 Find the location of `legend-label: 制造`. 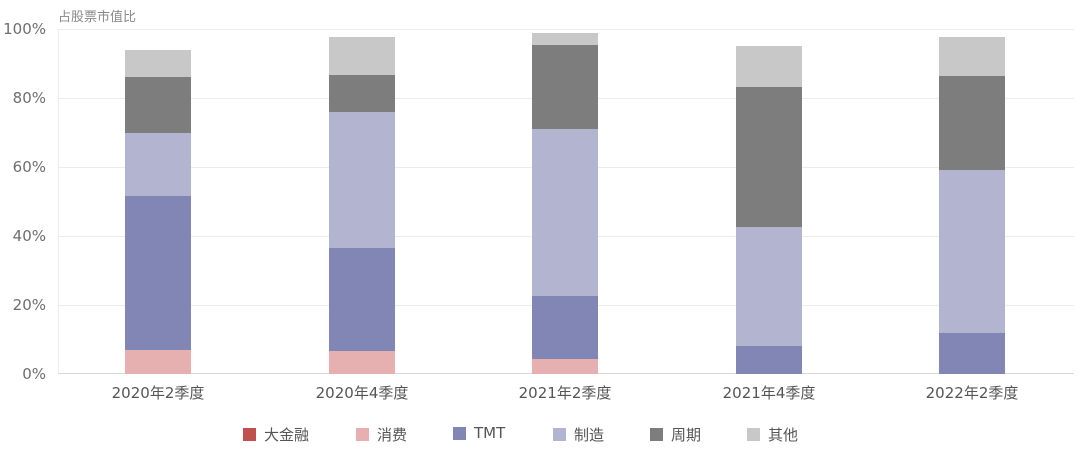

legend-label: 制造 is located at coordinates (589, 435).